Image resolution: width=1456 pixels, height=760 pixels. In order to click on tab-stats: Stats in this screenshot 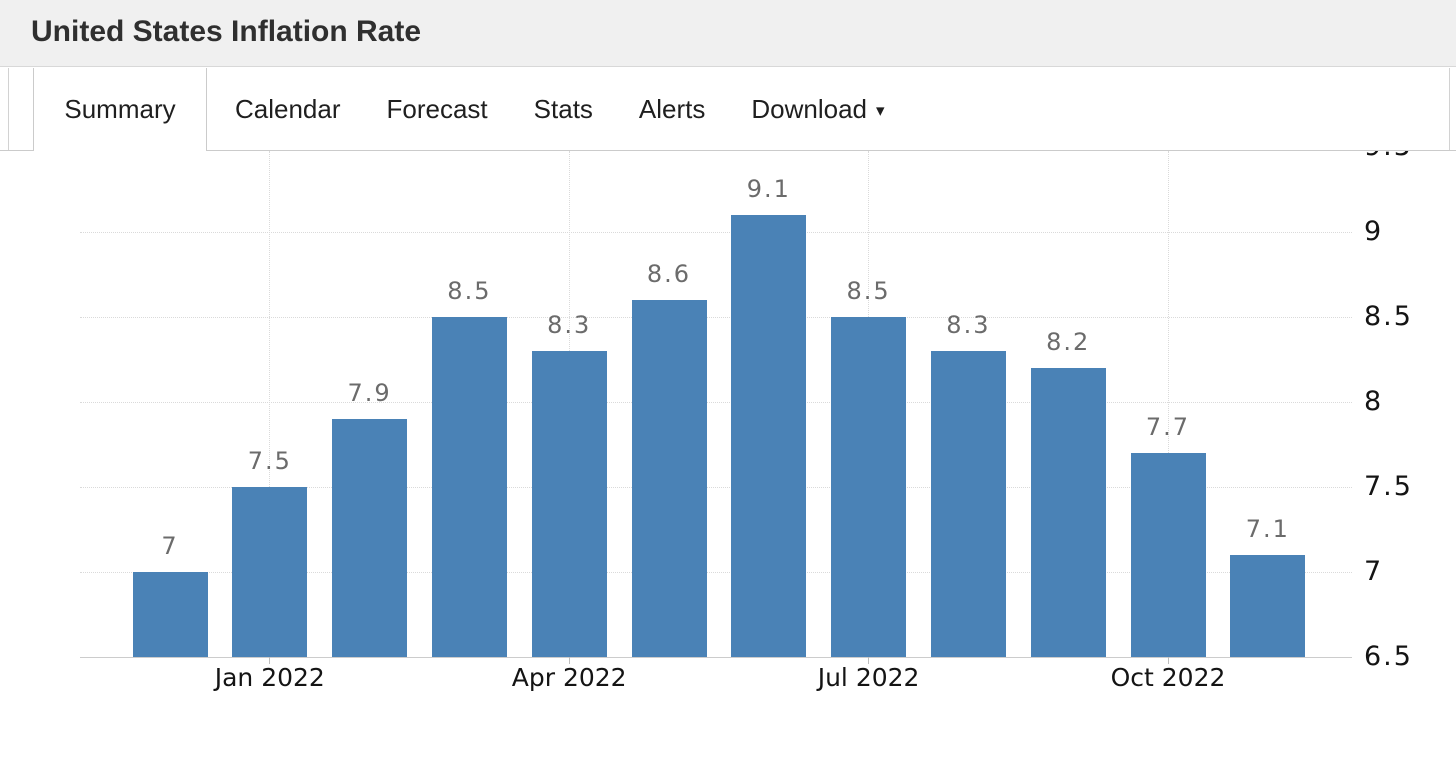, I will do `click(563, 109)`.